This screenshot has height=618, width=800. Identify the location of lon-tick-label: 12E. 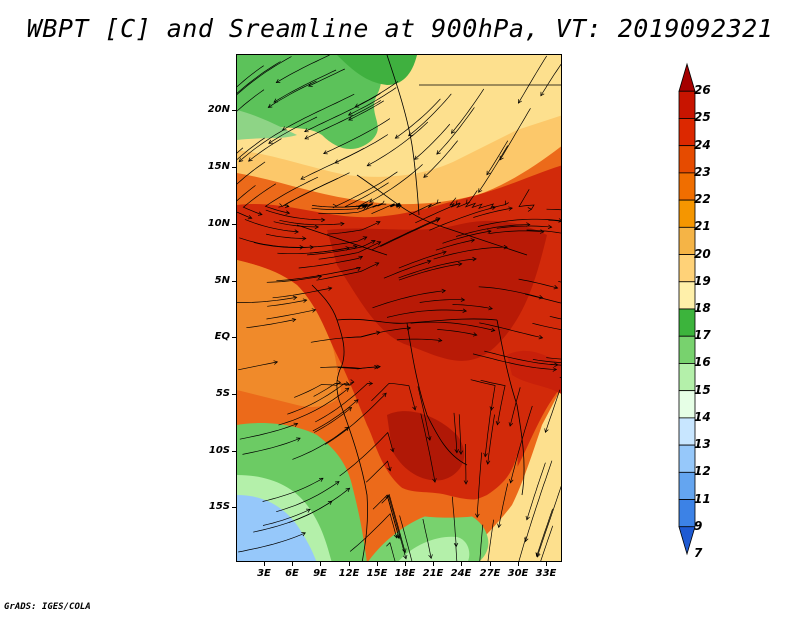
(349, 573).